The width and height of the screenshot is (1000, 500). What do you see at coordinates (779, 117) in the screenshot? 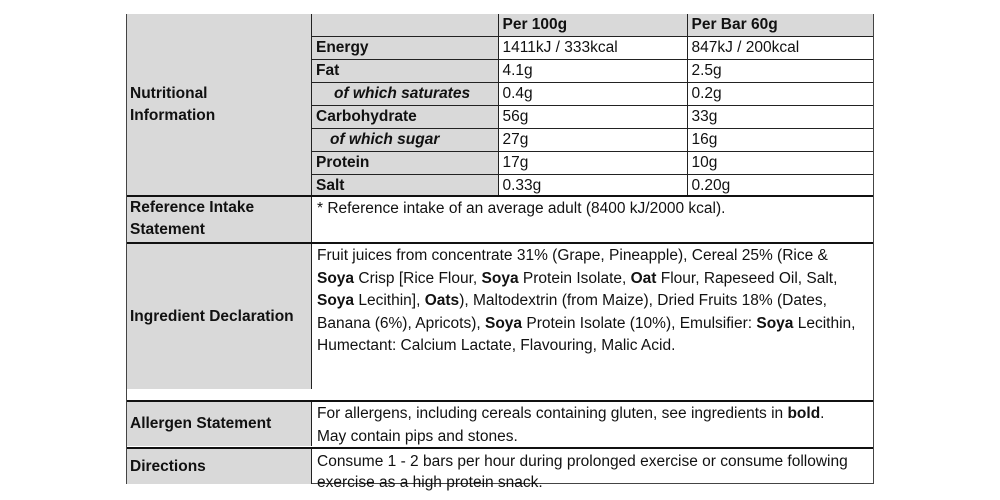
I see `value-per-bar: 33g` at bounding box center [779, 117].